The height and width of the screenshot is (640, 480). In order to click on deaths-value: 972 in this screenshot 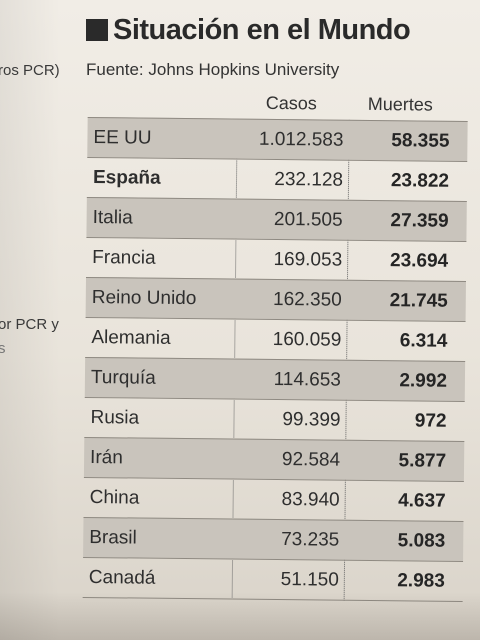, I will do `click(430, 421)`.